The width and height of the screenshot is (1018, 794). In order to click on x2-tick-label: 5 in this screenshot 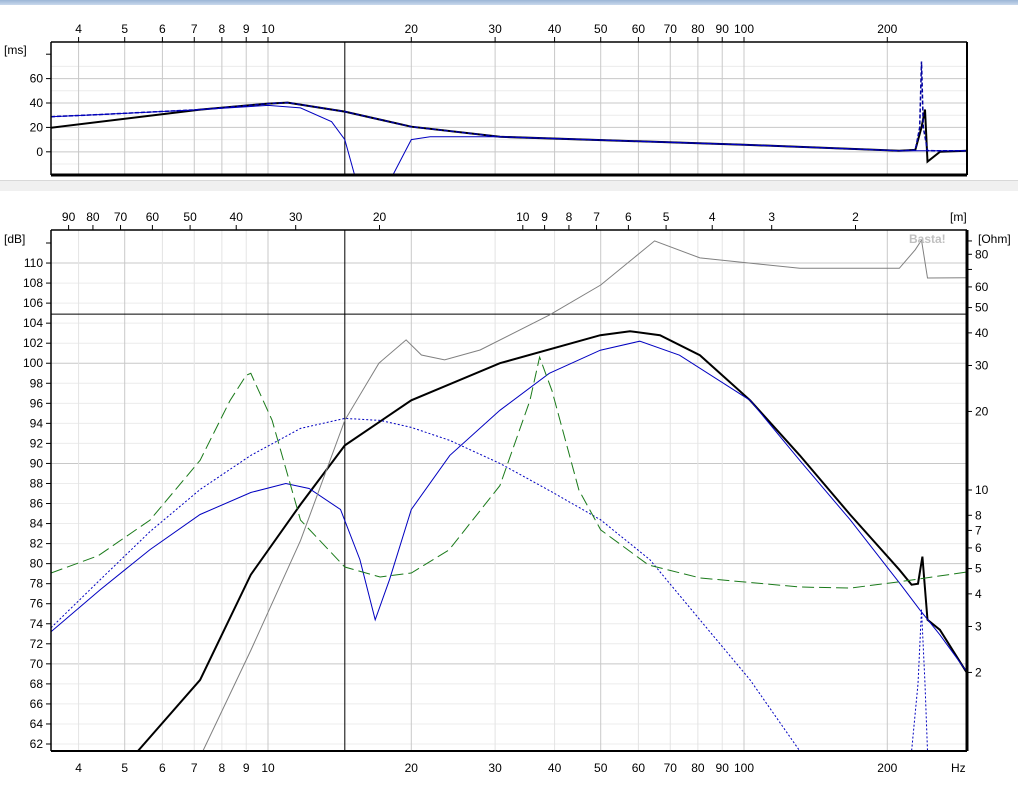, I will do `click(666, 217)`.